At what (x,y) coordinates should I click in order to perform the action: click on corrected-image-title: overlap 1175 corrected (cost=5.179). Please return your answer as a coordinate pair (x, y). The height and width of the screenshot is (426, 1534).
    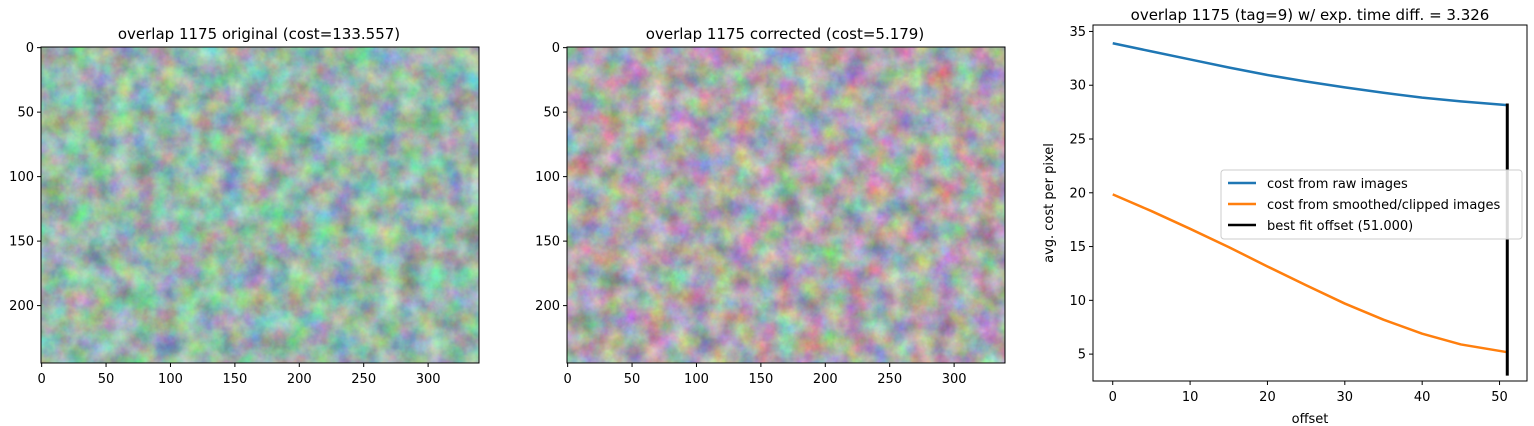
    Looking at the image, I should click on (785, 34).